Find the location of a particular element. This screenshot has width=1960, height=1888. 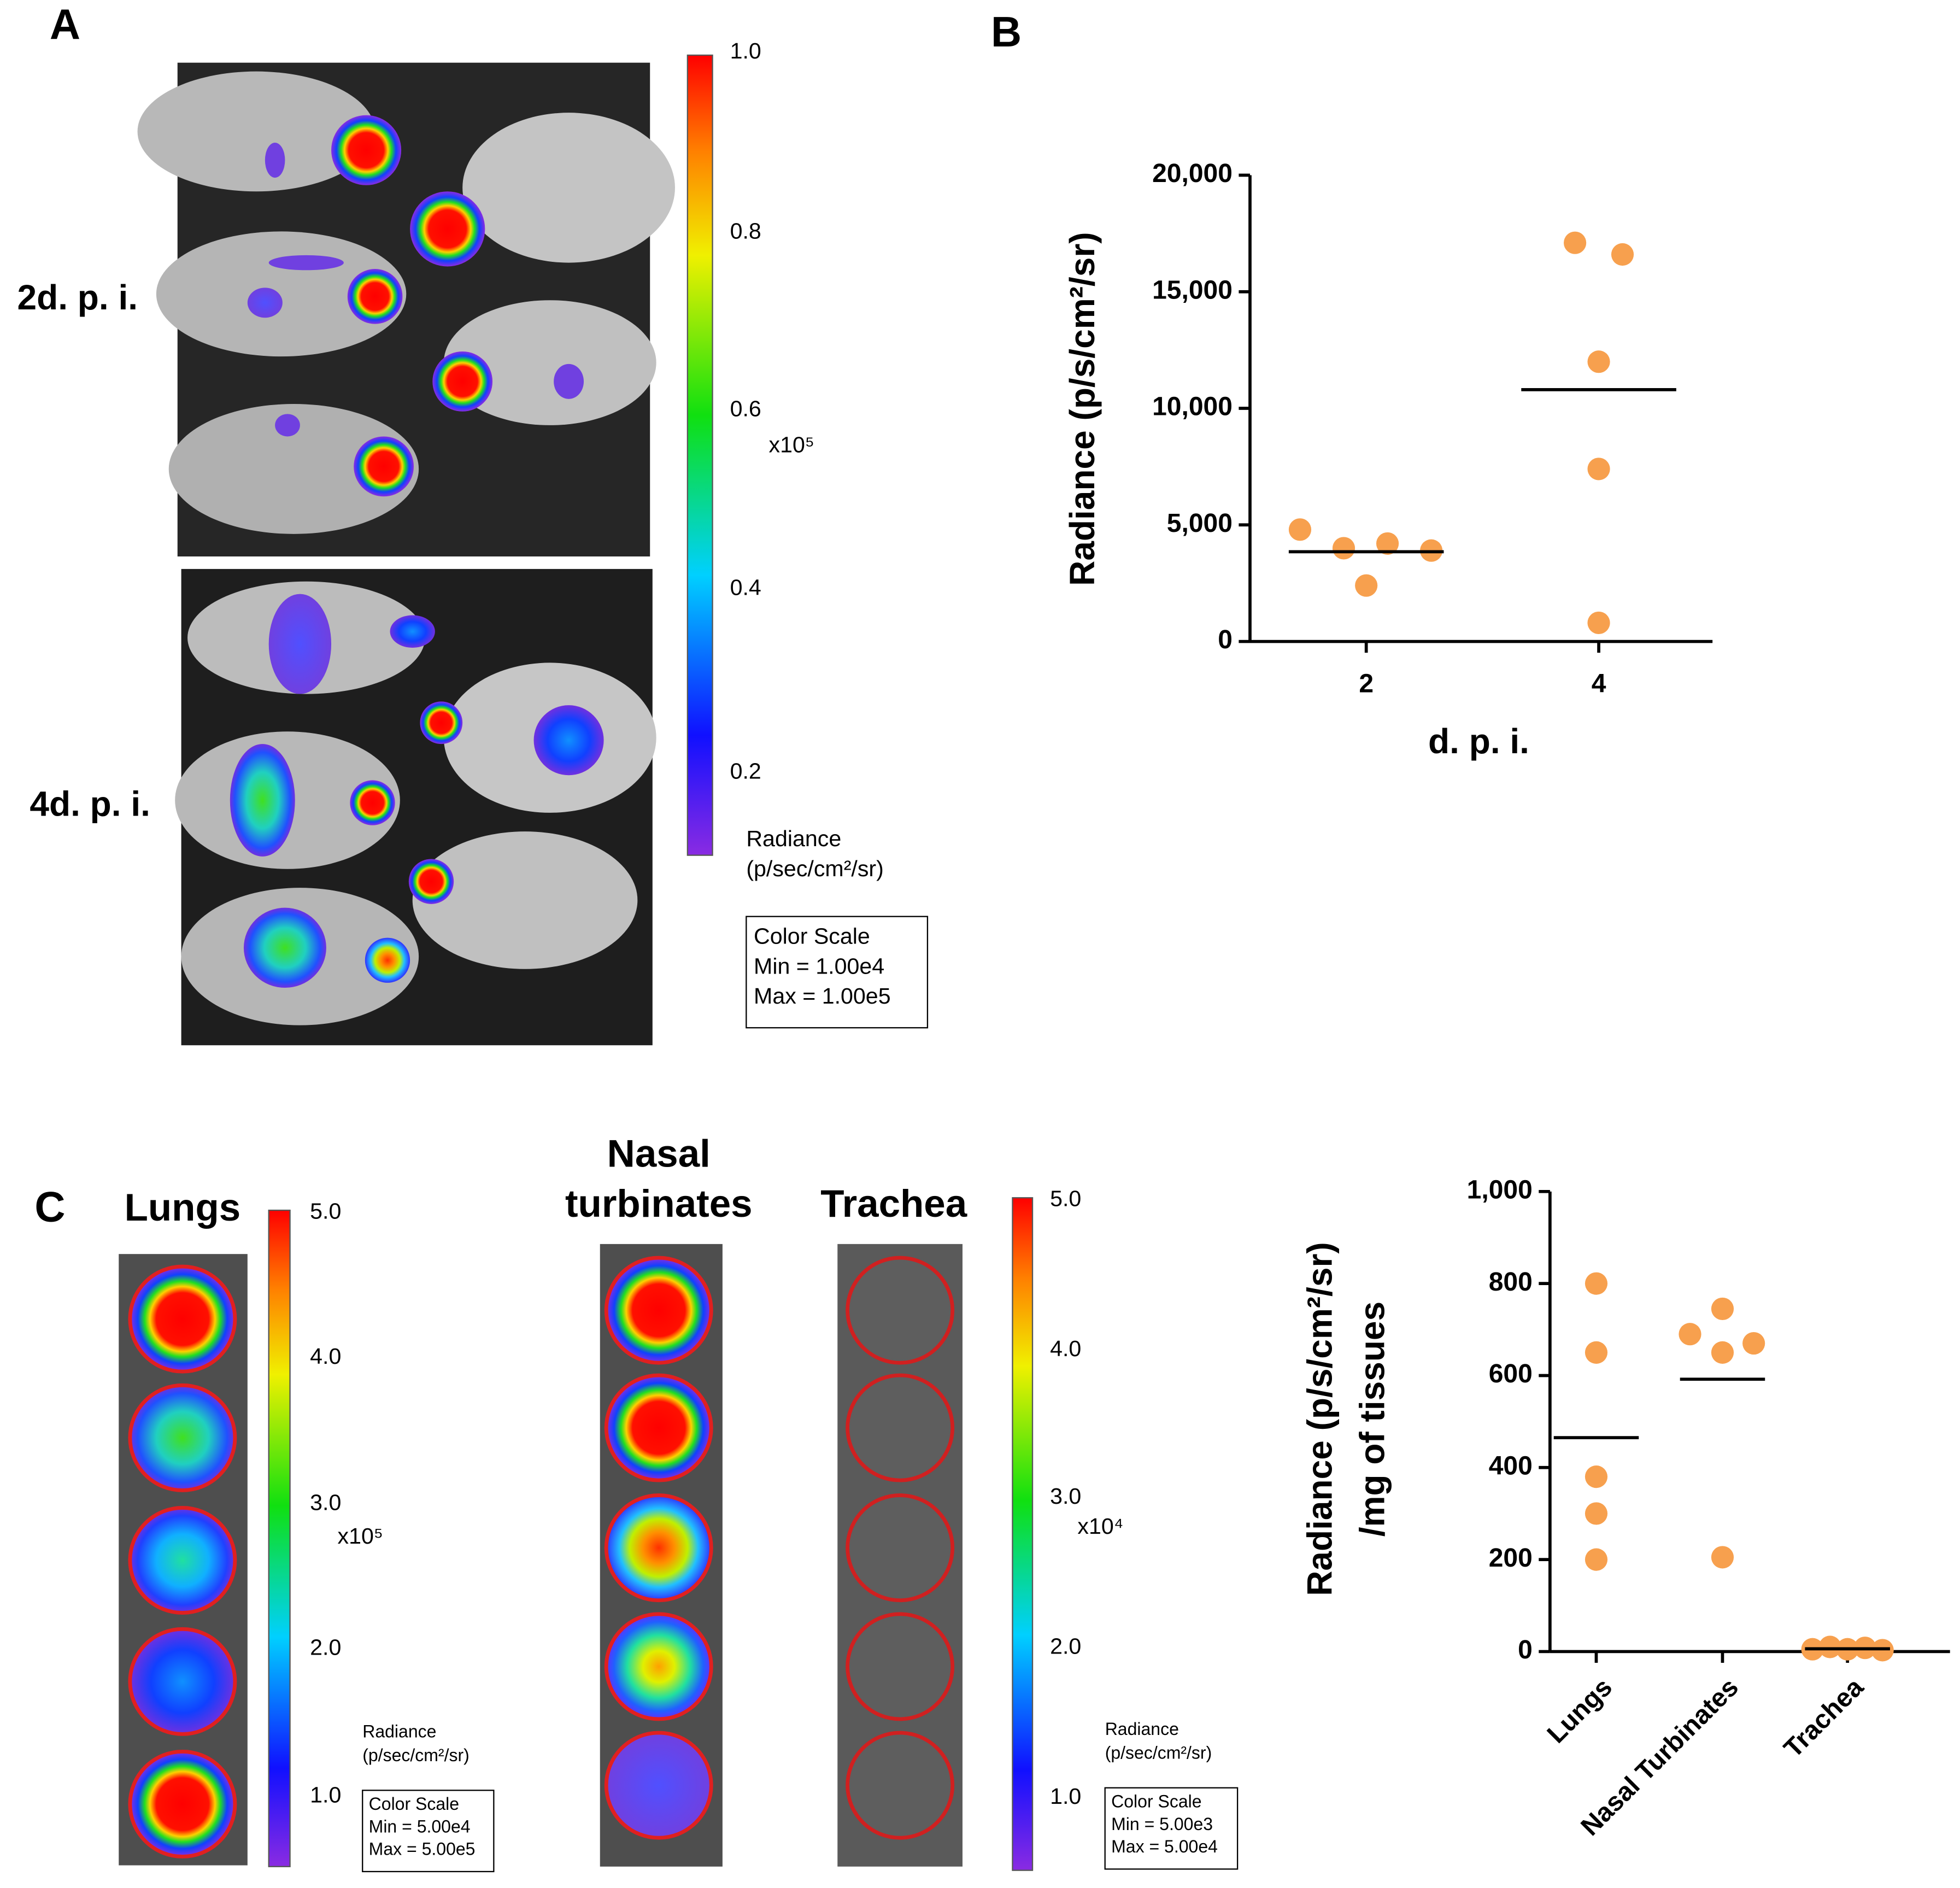

y-tick-label: 600 is located at coordinates (1511, 1373).